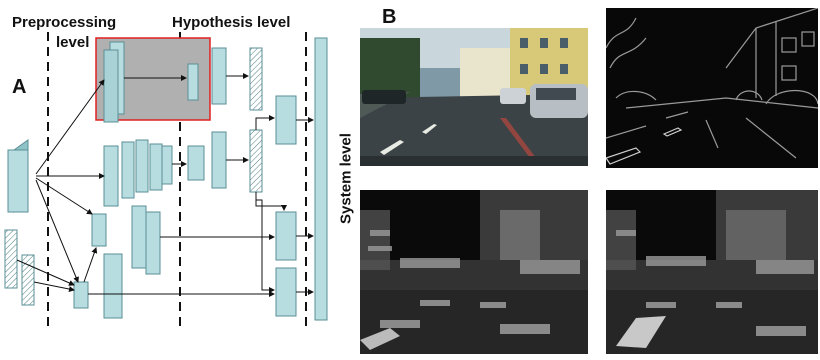  What do you see at coordinates (712, 272) in the screenshot?
I see `depth-map-right` at bounding box center [712, 272].